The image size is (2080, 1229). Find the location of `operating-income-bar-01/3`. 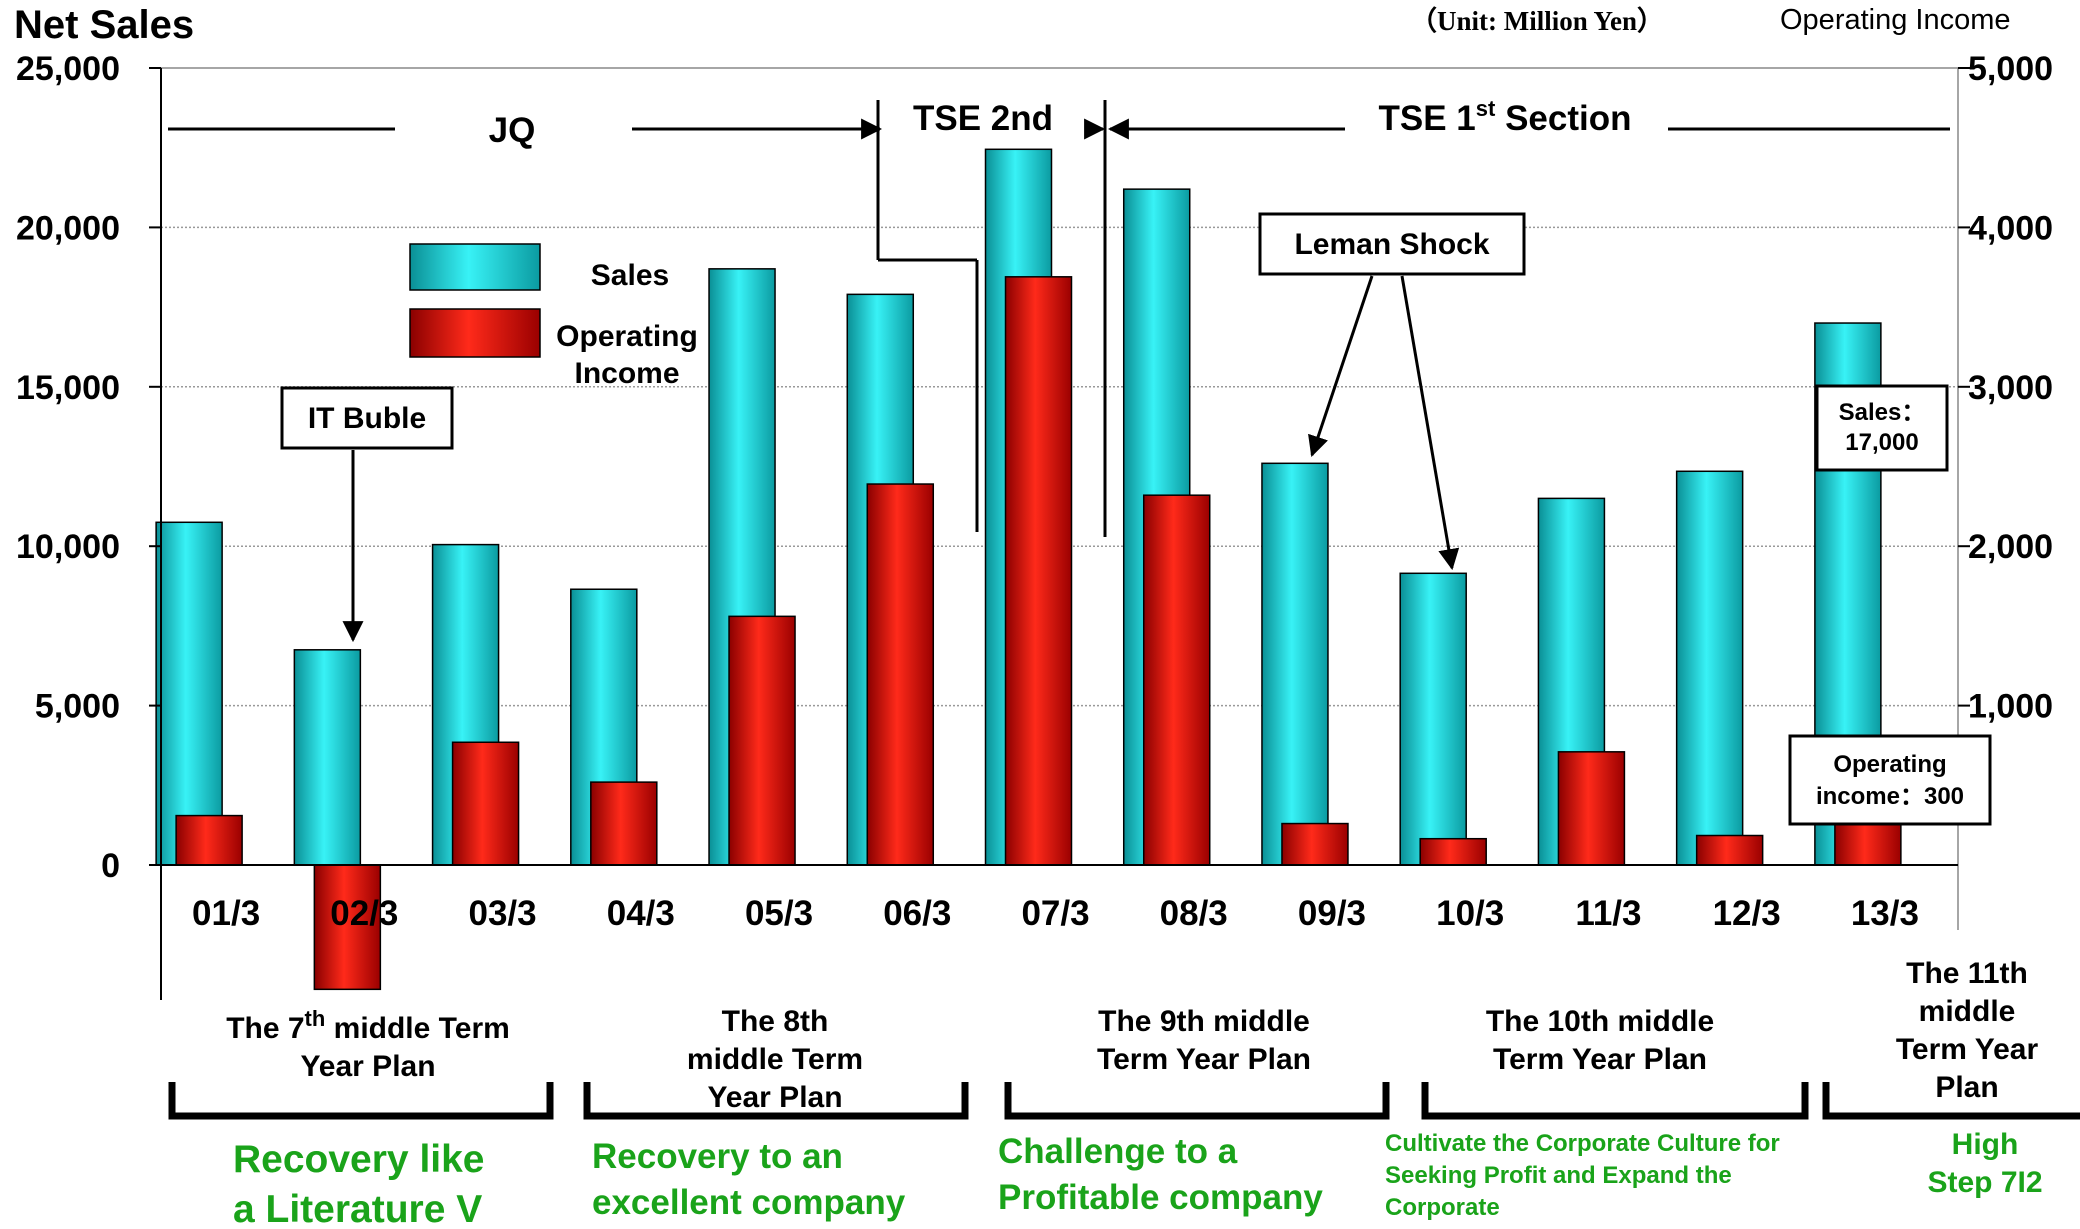

operating-income-bar-01/3 is located at coordinates (209, 840).